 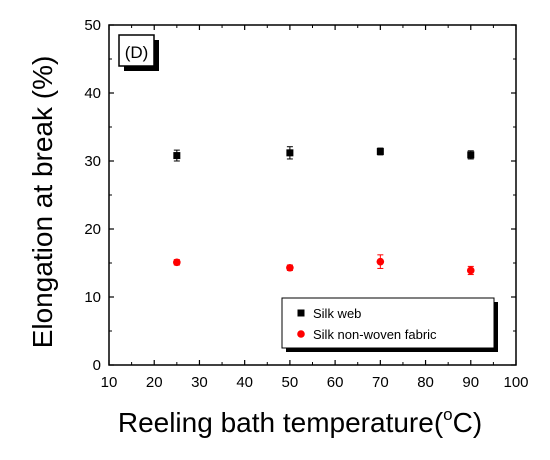 I want to click on x-axis-label: Reeling bath temperature(oC), so click(x=300, y=421).